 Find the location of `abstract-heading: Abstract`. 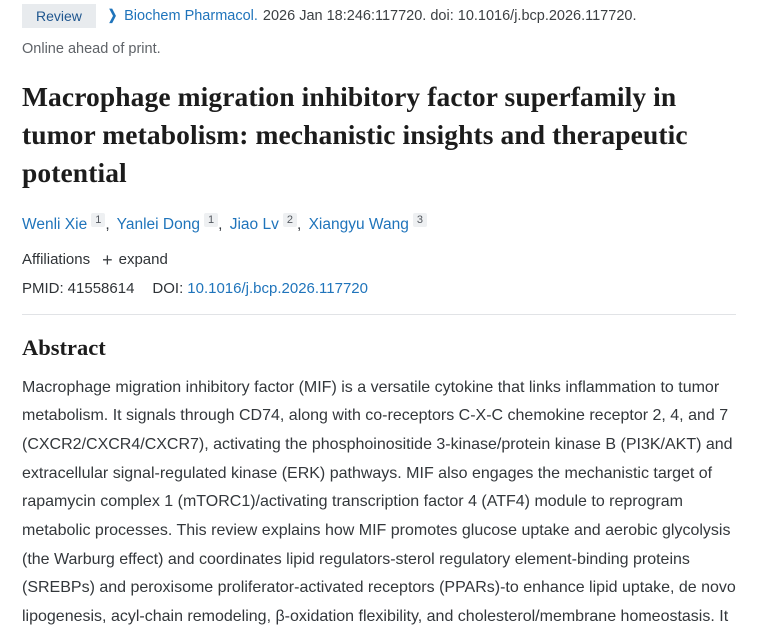

abstract-heading: Abstract is located at coordinates (64, 347).